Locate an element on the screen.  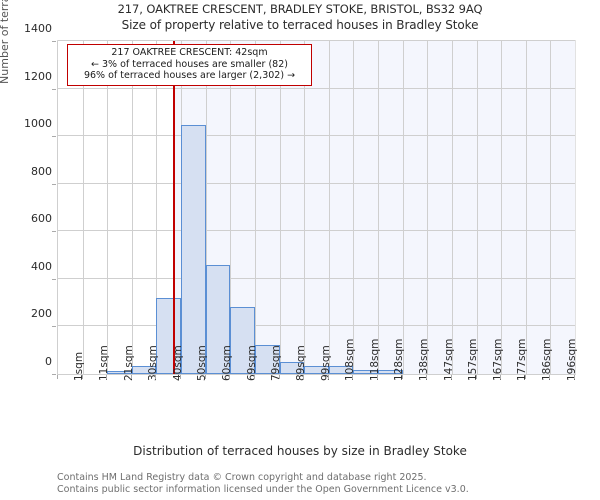
x-tick-label: 89sqm is located at coordinates (300, 363).